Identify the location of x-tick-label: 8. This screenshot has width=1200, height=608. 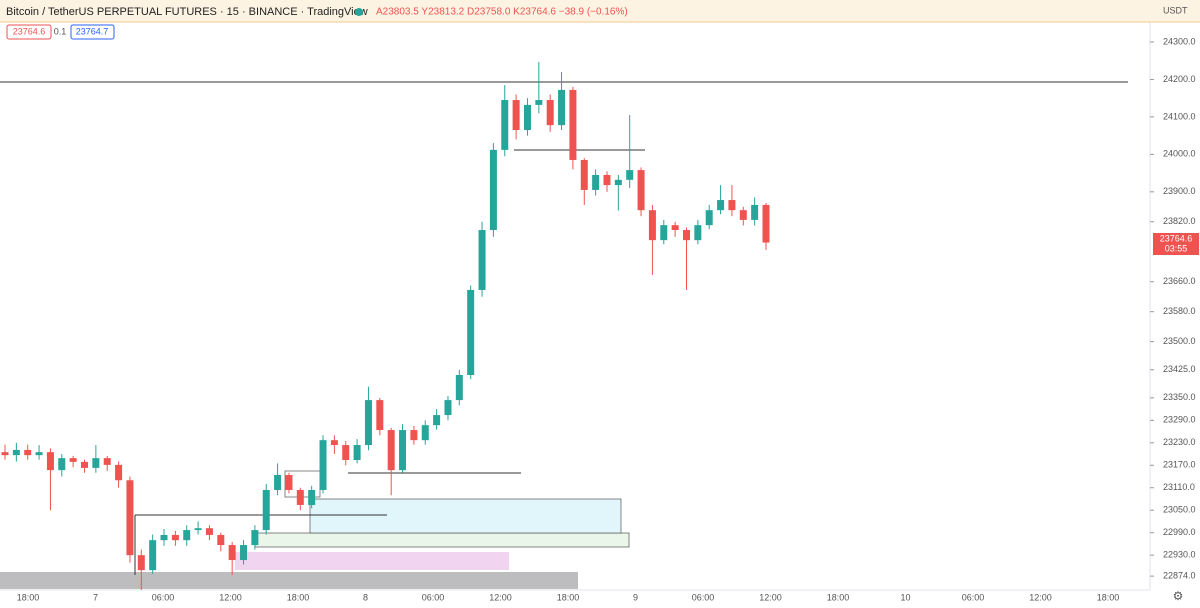
(365, 597).